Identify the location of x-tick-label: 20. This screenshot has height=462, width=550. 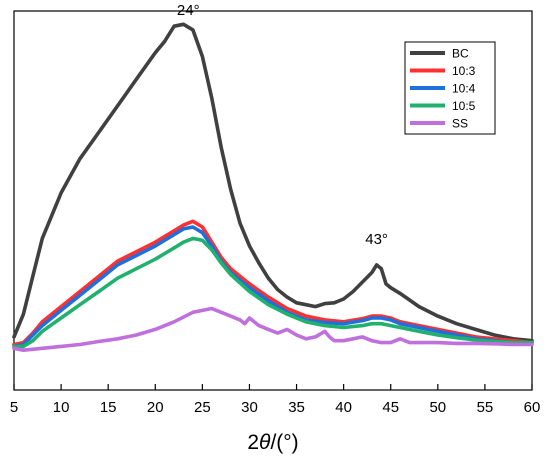
(155, 407).